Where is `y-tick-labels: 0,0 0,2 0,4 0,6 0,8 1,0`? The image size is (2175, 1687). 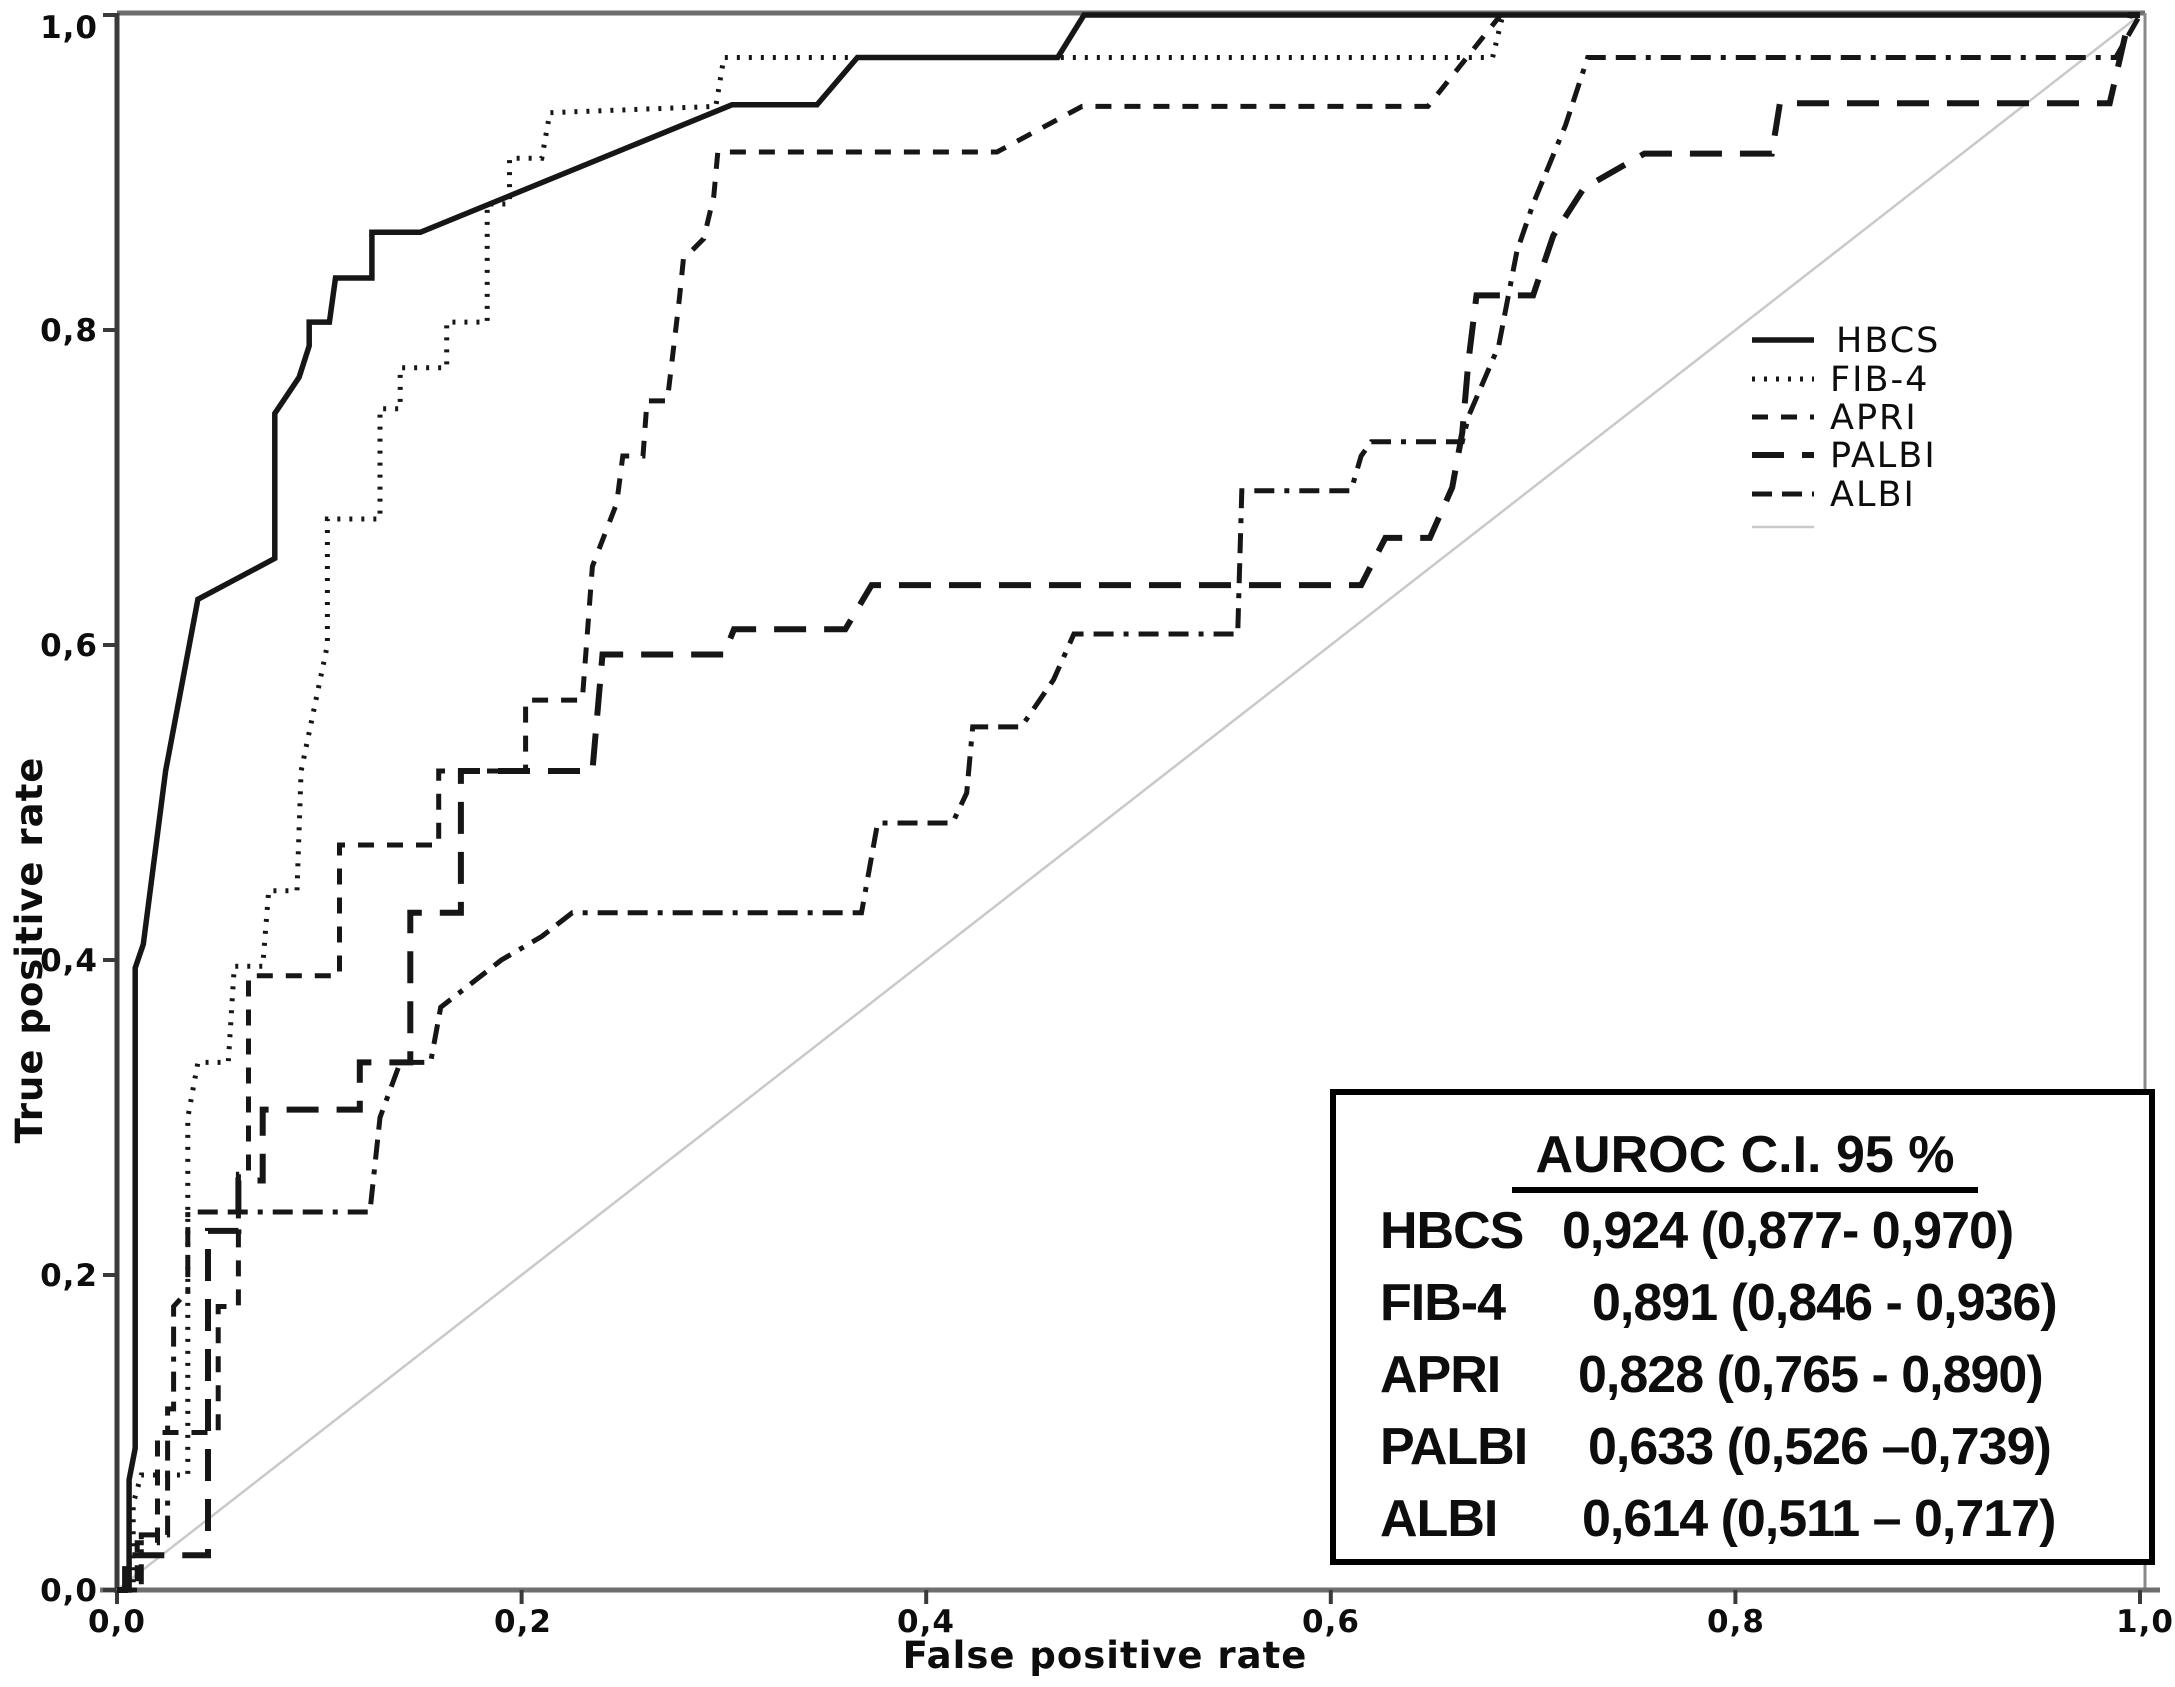 y-tick-labels: 0,0 0,2 0,4 0,6 0,8 1,0 is located at coordinates (69, 809).